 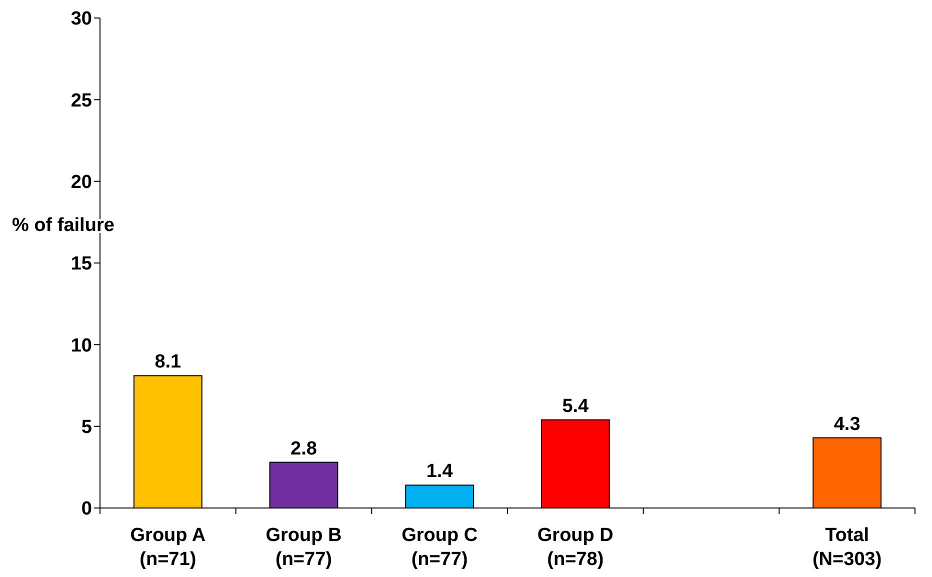 What do you see at coordinates (81, 19) in the screenshot?
I see `y-tick-label: 30` at bounding box center [81, 19].